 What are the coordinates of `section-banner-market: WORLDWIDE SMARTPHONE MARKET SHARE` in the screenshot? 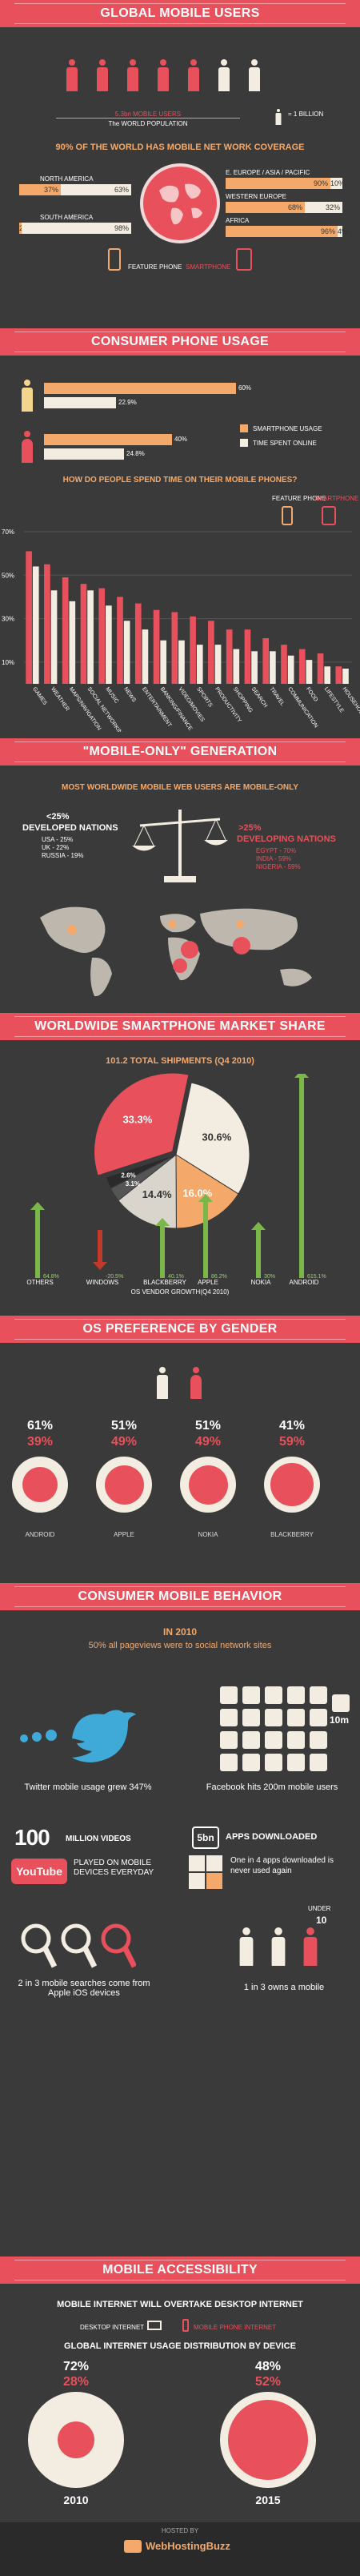 It's located at (180, 1026).